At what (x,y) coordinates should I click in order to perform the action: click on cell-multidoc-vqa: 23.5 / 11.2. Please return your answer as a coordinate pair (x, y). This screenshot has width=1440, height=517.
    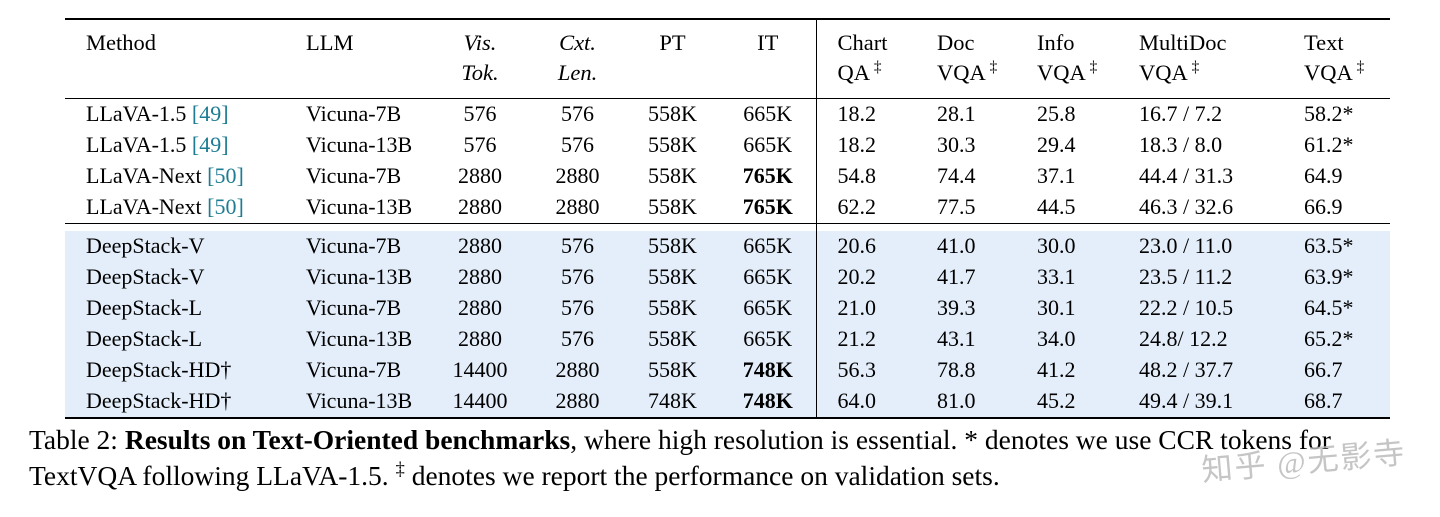
    Looking at the image, I should click on (1200, 277).